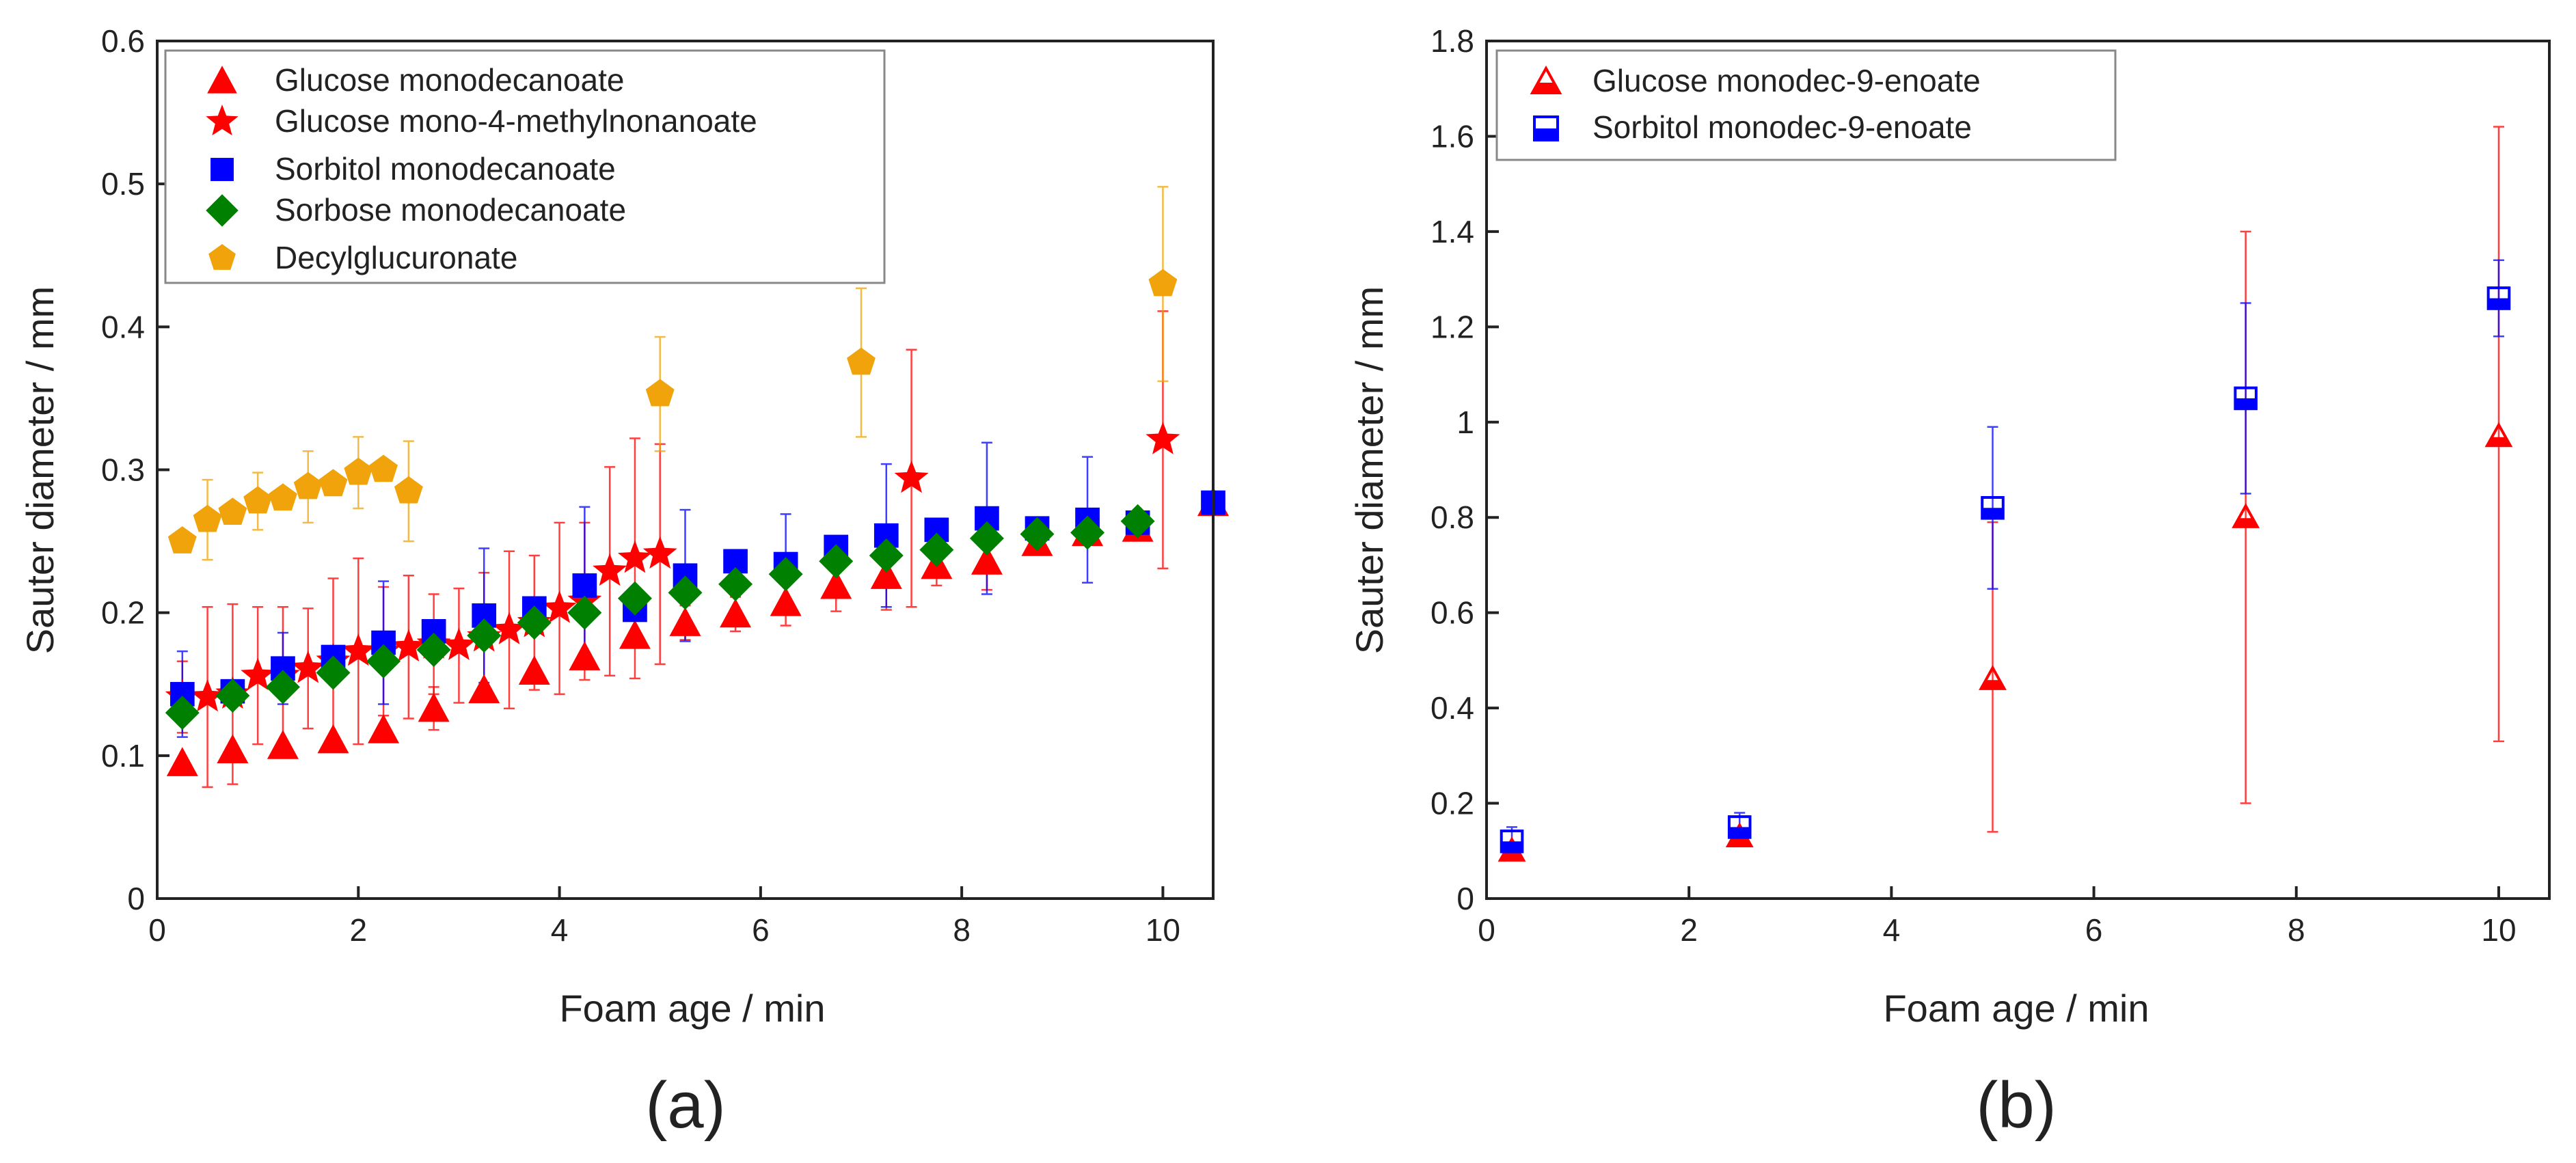 The image size is (2576, 1163). I want to click on panel-a-x-tick-label: 8, so click(962, 930).